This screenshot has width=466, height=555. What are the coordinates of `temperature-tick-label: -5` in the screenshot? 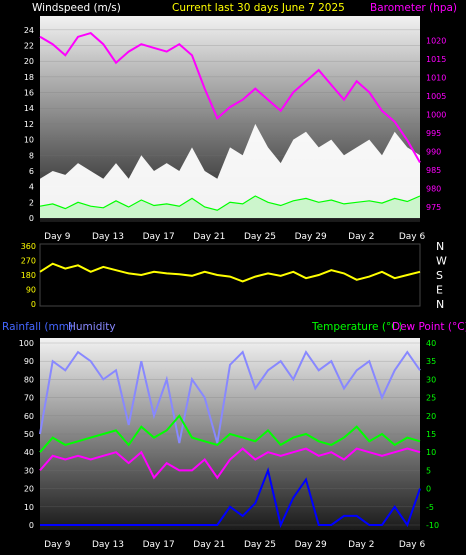 It's located at (430, 507).